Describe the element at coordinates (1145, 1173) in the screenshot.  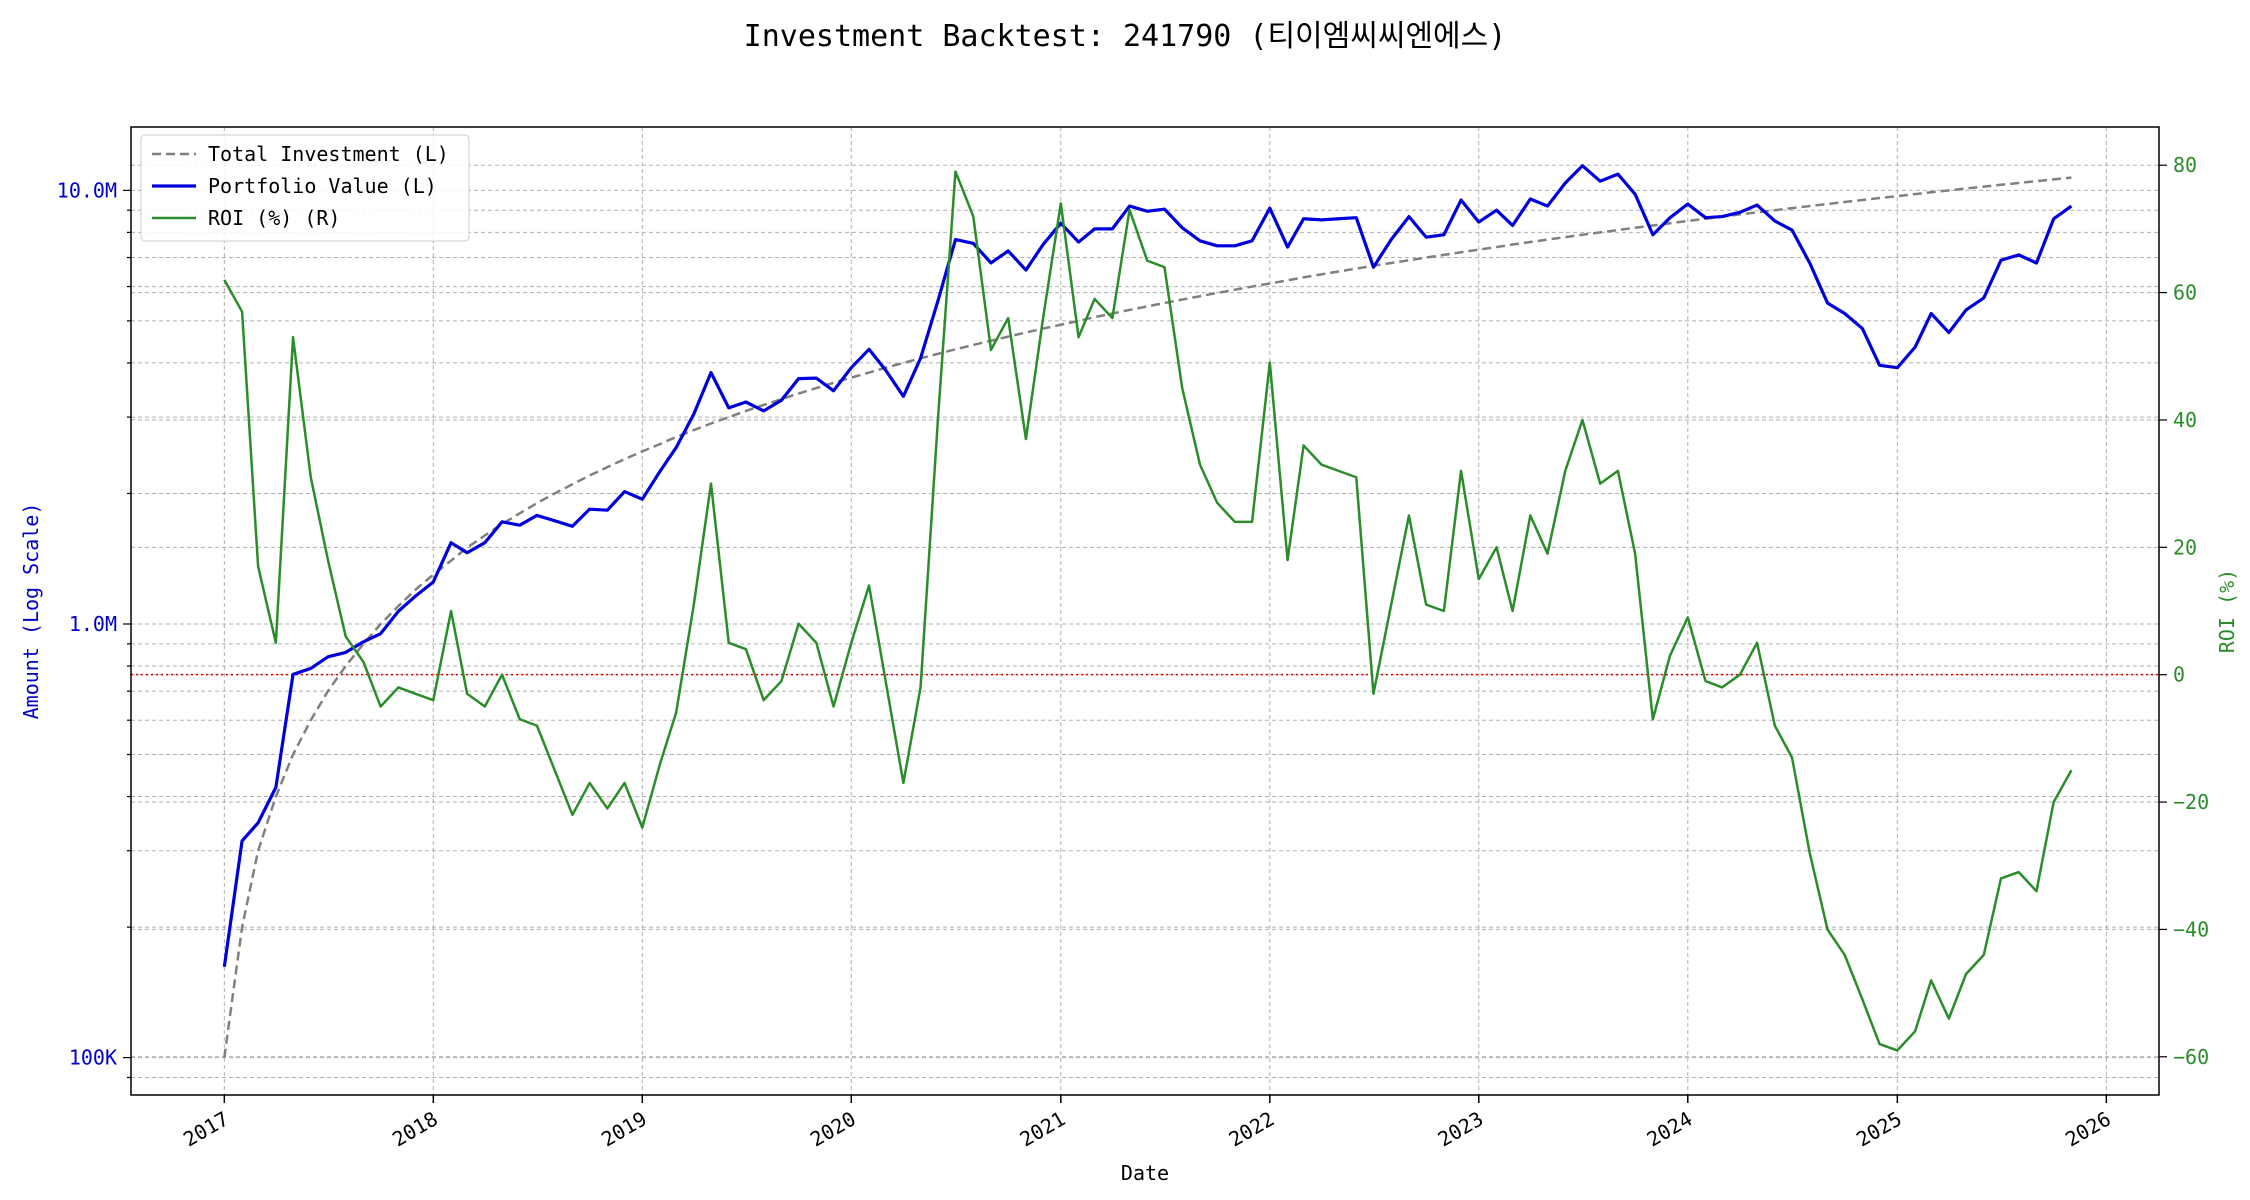
I see `x-axis-label: Date` at that location.